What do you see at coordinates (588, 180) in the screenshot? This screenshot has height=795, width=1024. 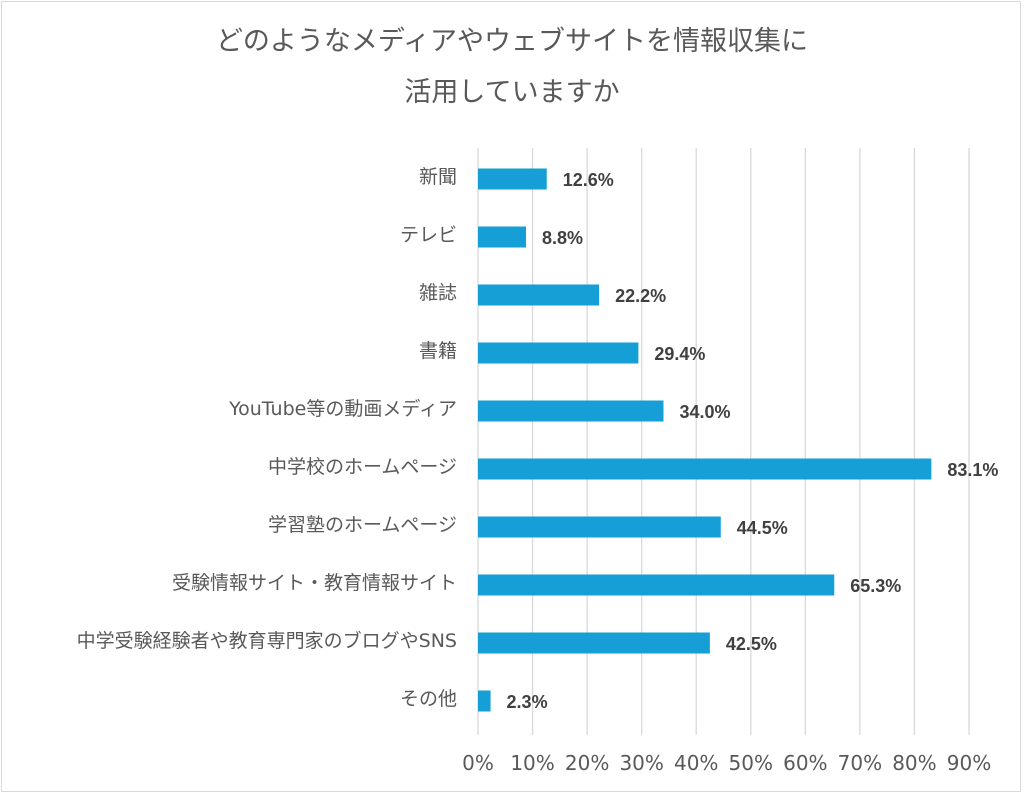 I see `data-label: 12.6%` at bounding box center [588, 180].